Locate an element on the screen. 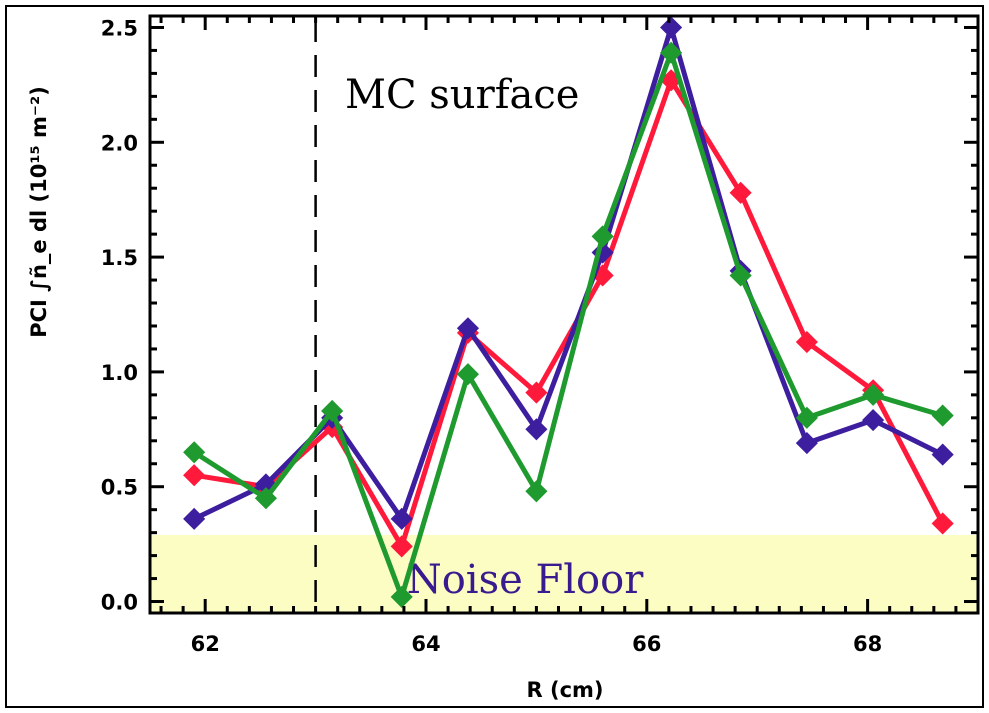 This screenshot has width=989, height=713. y-axis-label: PCI ∫ñ_e dl (10¹⁵ m⁻²) is located at coordinates (39, 212).